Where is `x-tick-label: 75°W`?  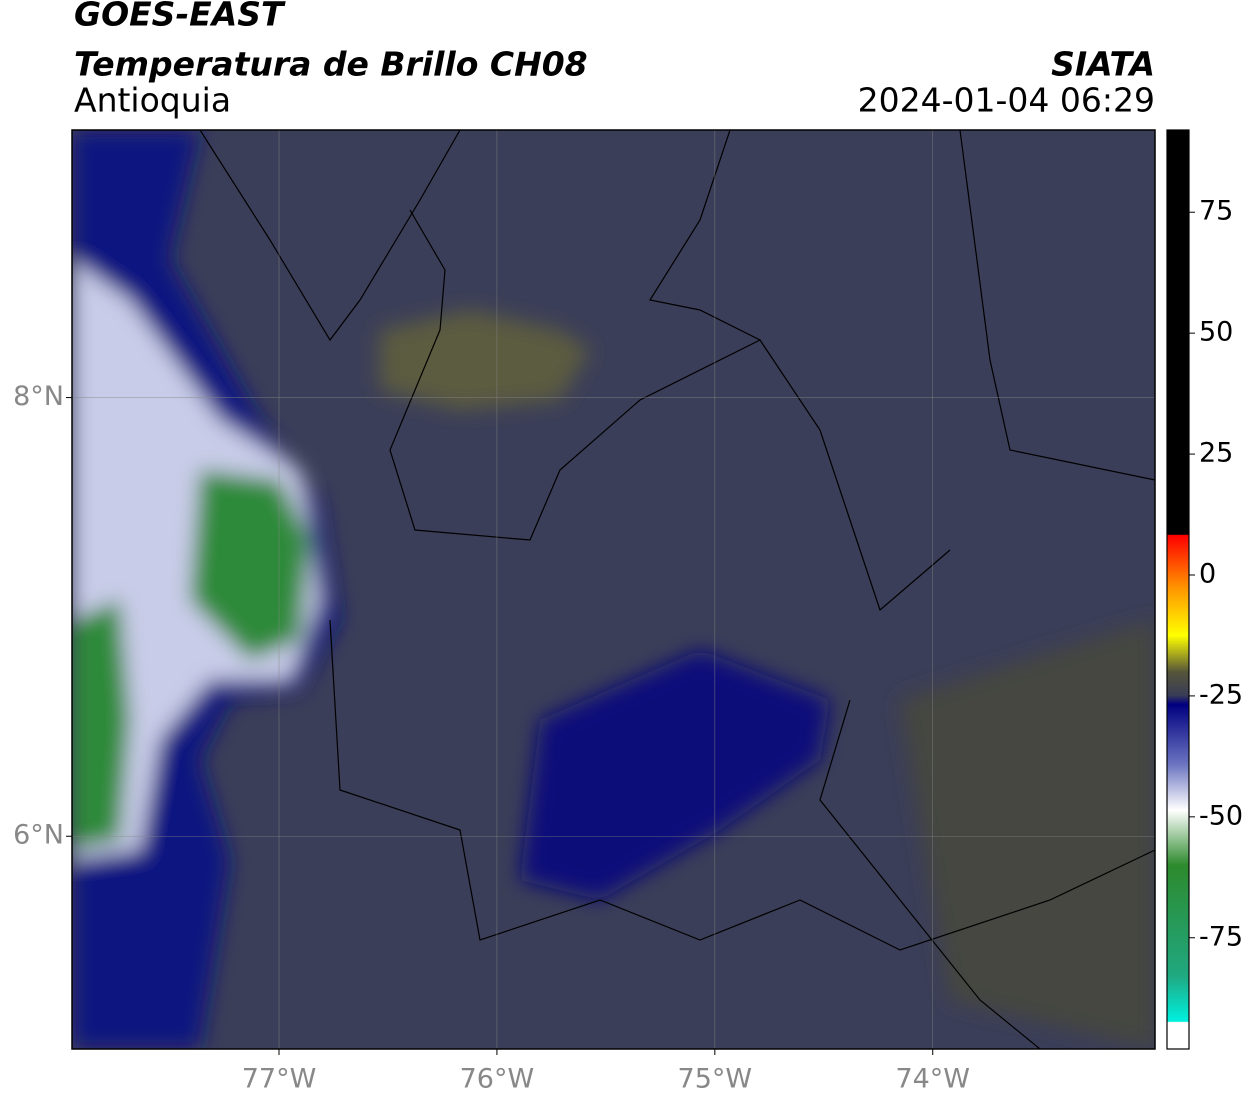
x-tick-label: 75°W is located at coordinates (715, 1079).